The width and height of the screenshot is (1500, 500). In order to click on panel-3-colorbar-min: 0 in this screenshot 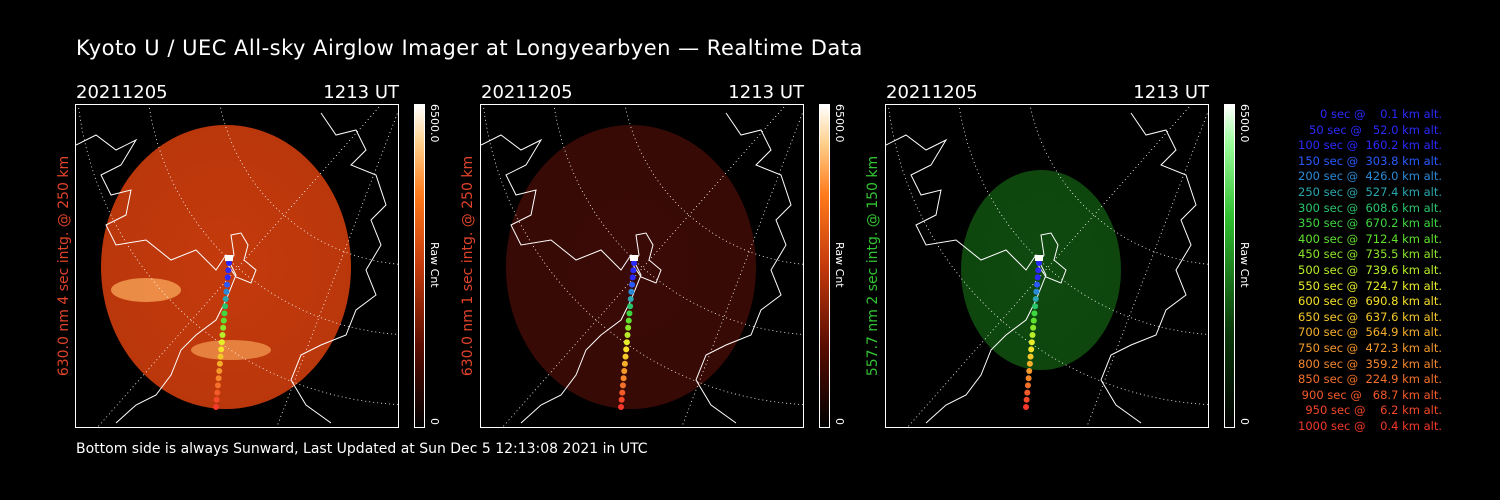, I will do `click(1244, 421)`.